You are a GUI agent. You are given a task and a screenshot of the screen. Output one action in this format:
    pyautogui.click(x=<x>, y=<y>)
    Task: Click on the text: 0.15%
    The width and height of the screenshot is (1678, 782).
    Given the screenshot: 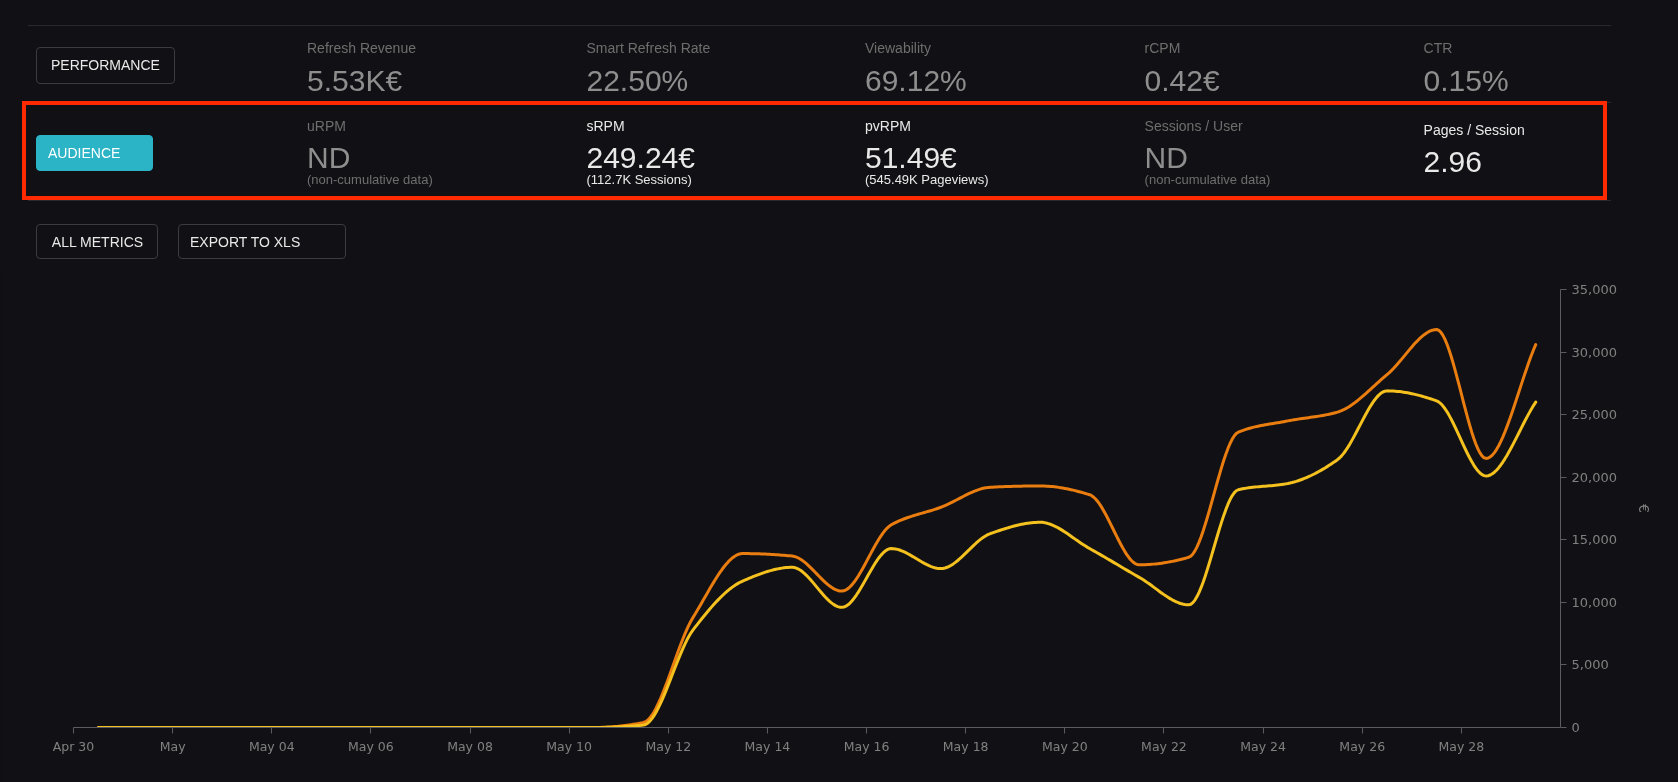 What is the action you would take?
    pyautogui.click(x=1466, y=80)
    